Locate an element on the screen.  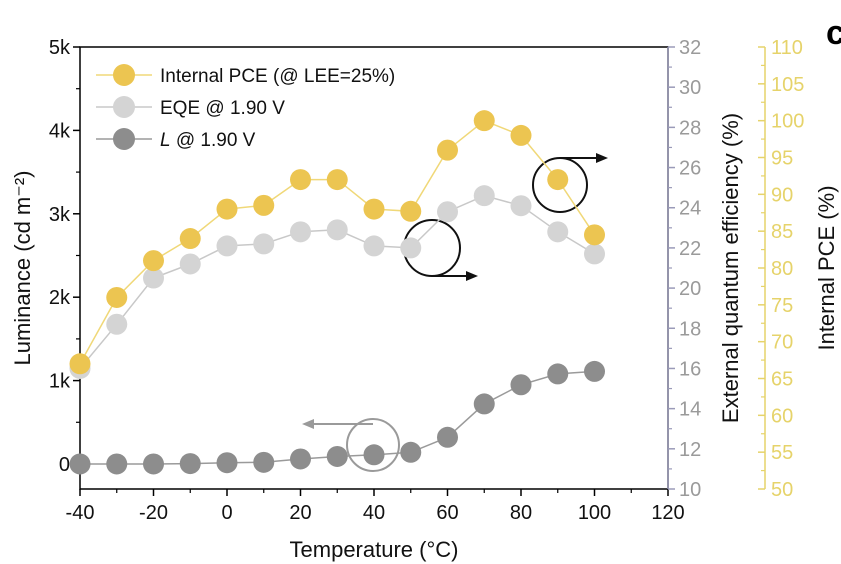
legend-label-pce: Internal PCE (@ LEE=25%) is located at coordinates (277, 76).